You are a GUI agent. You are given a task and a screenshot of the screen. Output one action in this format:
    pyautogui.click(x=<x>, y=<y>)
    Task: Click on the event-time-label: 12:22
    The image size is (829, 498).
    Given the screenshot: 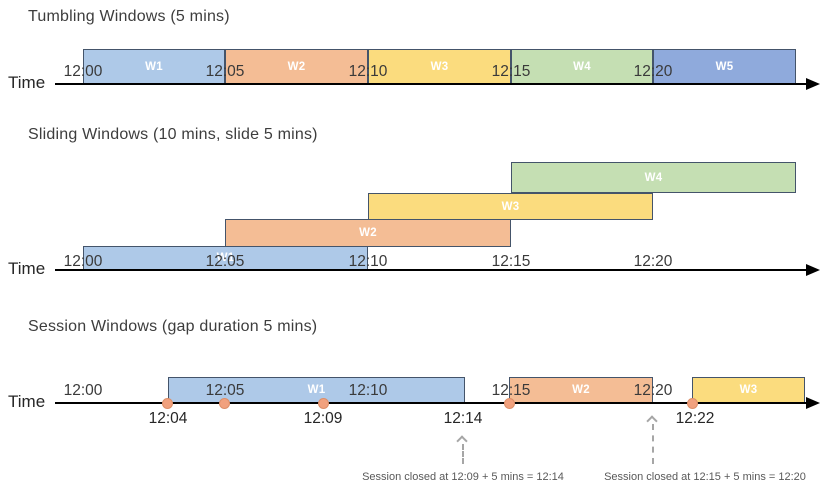 What is the action you would take?
    pyautogui.click(x=695, y=418)
    